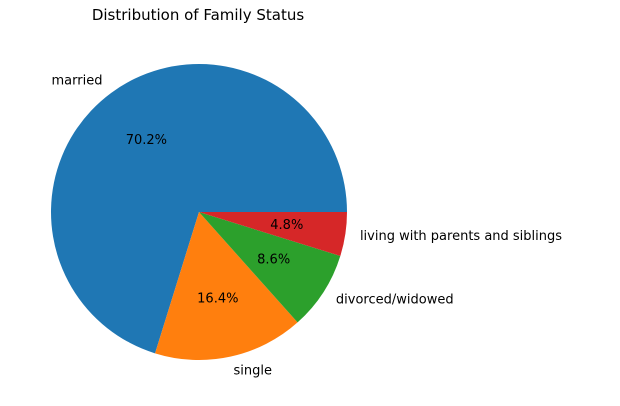  What do you see at coordinates (217, 298) in the screenshot?
I see `slice-percent-single: 16.4%` at bounding box center [217, 298].